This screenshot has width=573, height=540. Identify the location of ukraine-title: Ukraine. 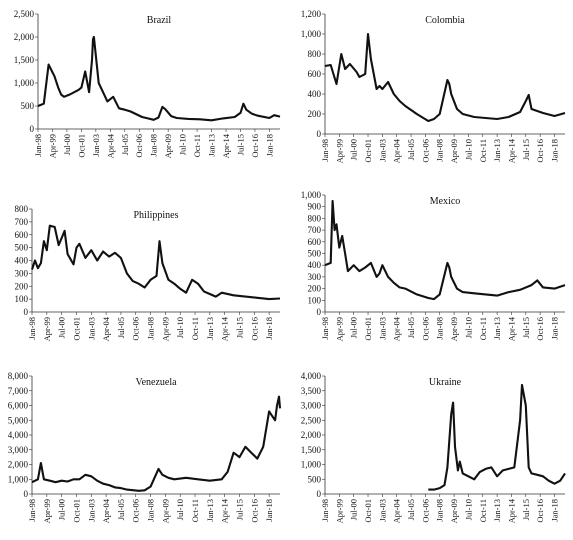
(445, 382).